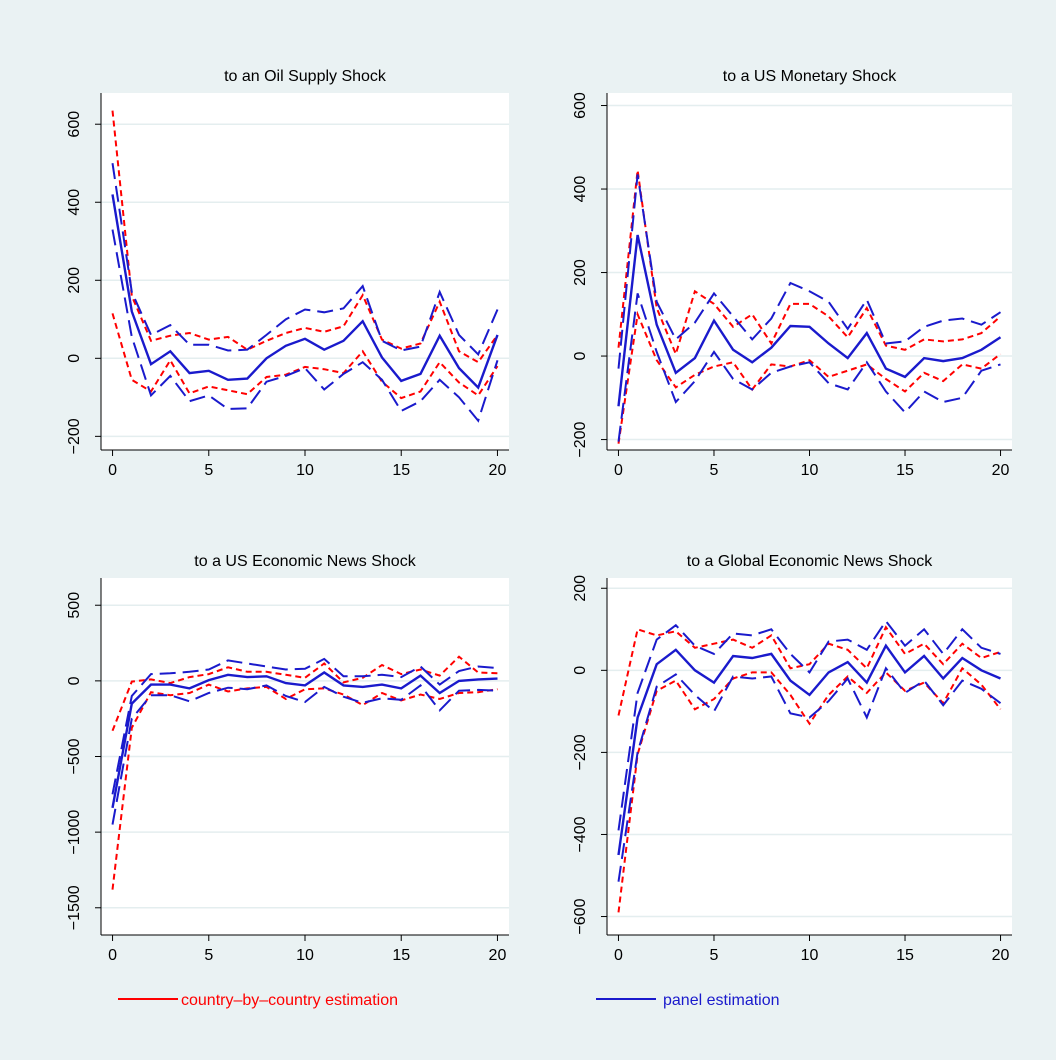  What do you see at coordinates (580, 834) in the screenshot?
I see `y-tick-label: −400` at bounding box center [580, 834].